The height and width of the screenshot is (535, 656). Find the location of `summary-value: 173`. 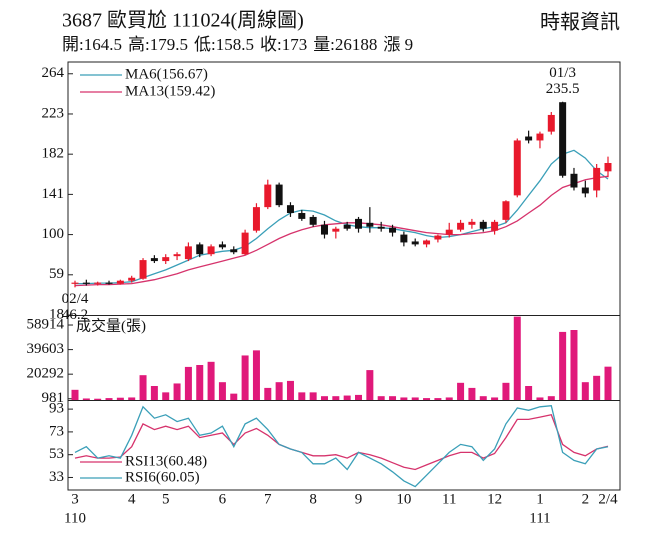

summary-value: 173 is located at coordinates (295, 44).